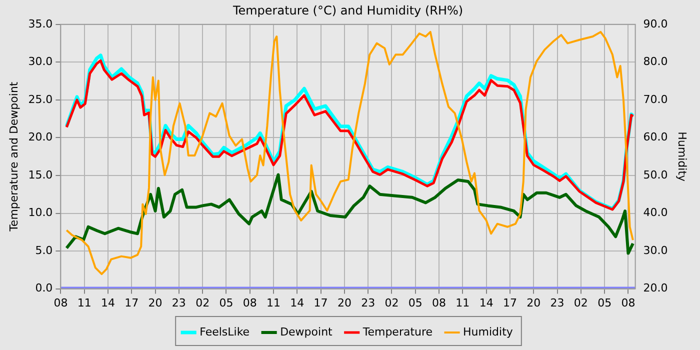 The height and width of the screenshot is (350, 700). What do you see at coordinates (40, 23) in the screenshot?
I see `y-tick-label: 35.0` at bounding box center [40, 23].